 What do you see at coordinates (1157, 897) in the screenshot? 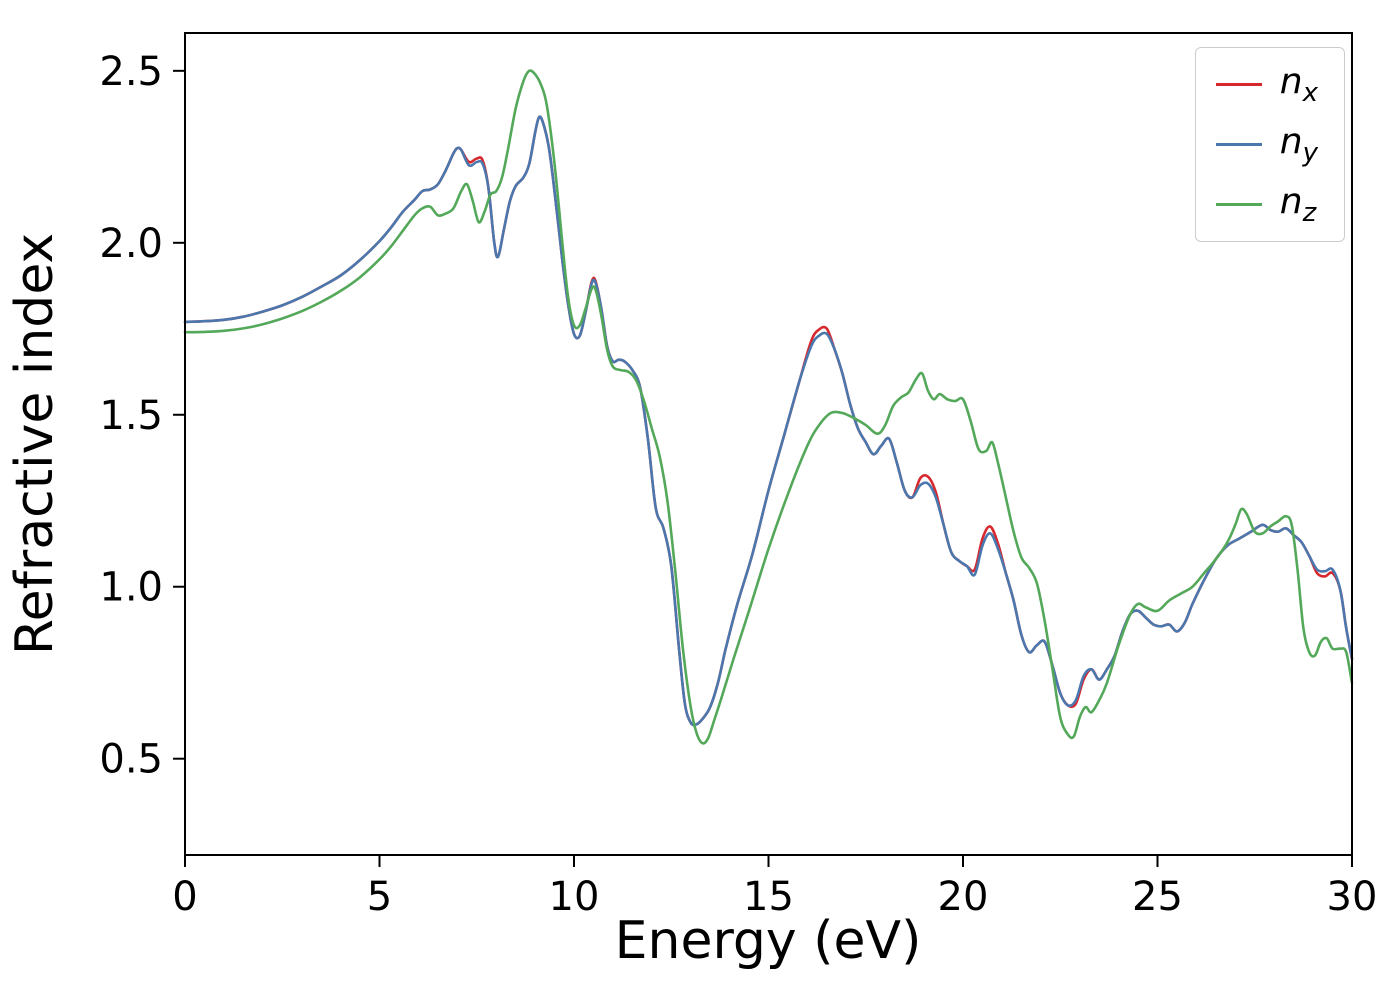
I see `x-tick-label: 25` at bounding box center [1157, 897].